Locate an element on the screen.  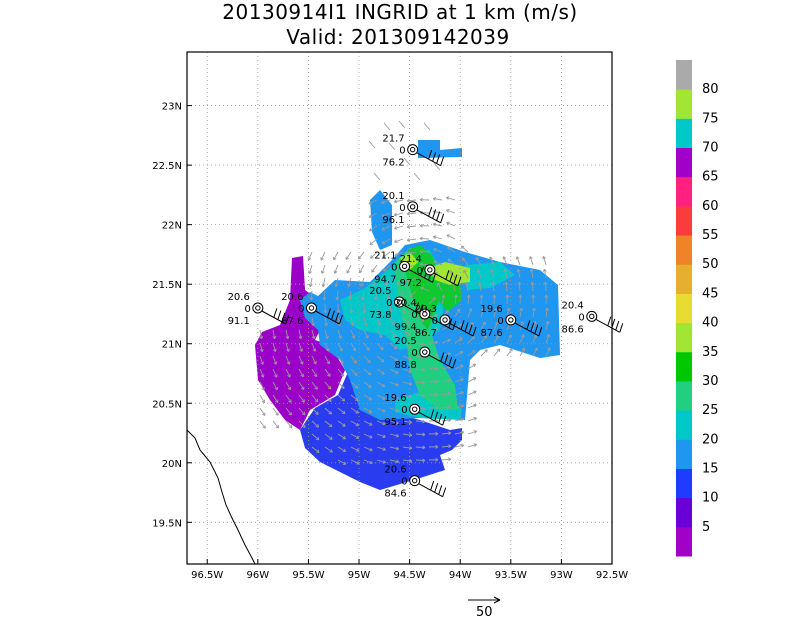
colorbar-segment is located at coordinates (684, 337).